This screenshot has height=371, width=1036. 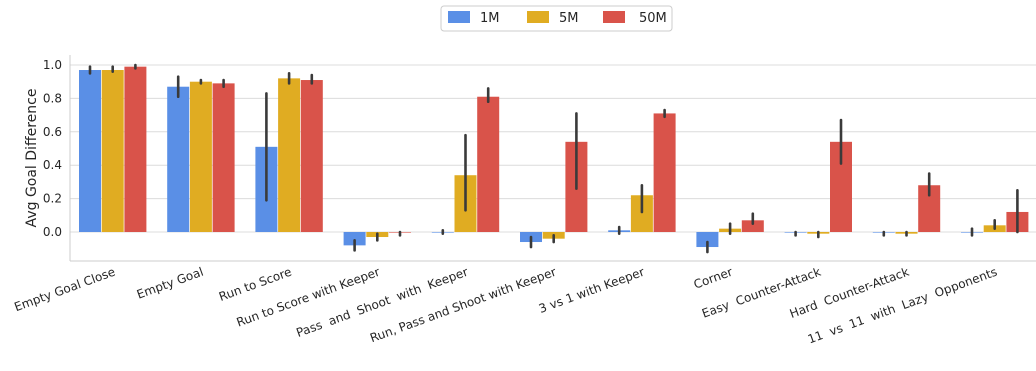 I want to click on y-tick-label: 0.2, so click(x=52, y=199).